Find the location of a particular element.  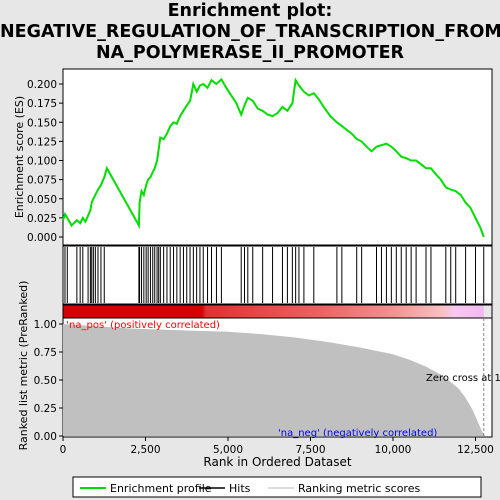

es-ytick-label: 0.175 is located at coordinates (42, 104).